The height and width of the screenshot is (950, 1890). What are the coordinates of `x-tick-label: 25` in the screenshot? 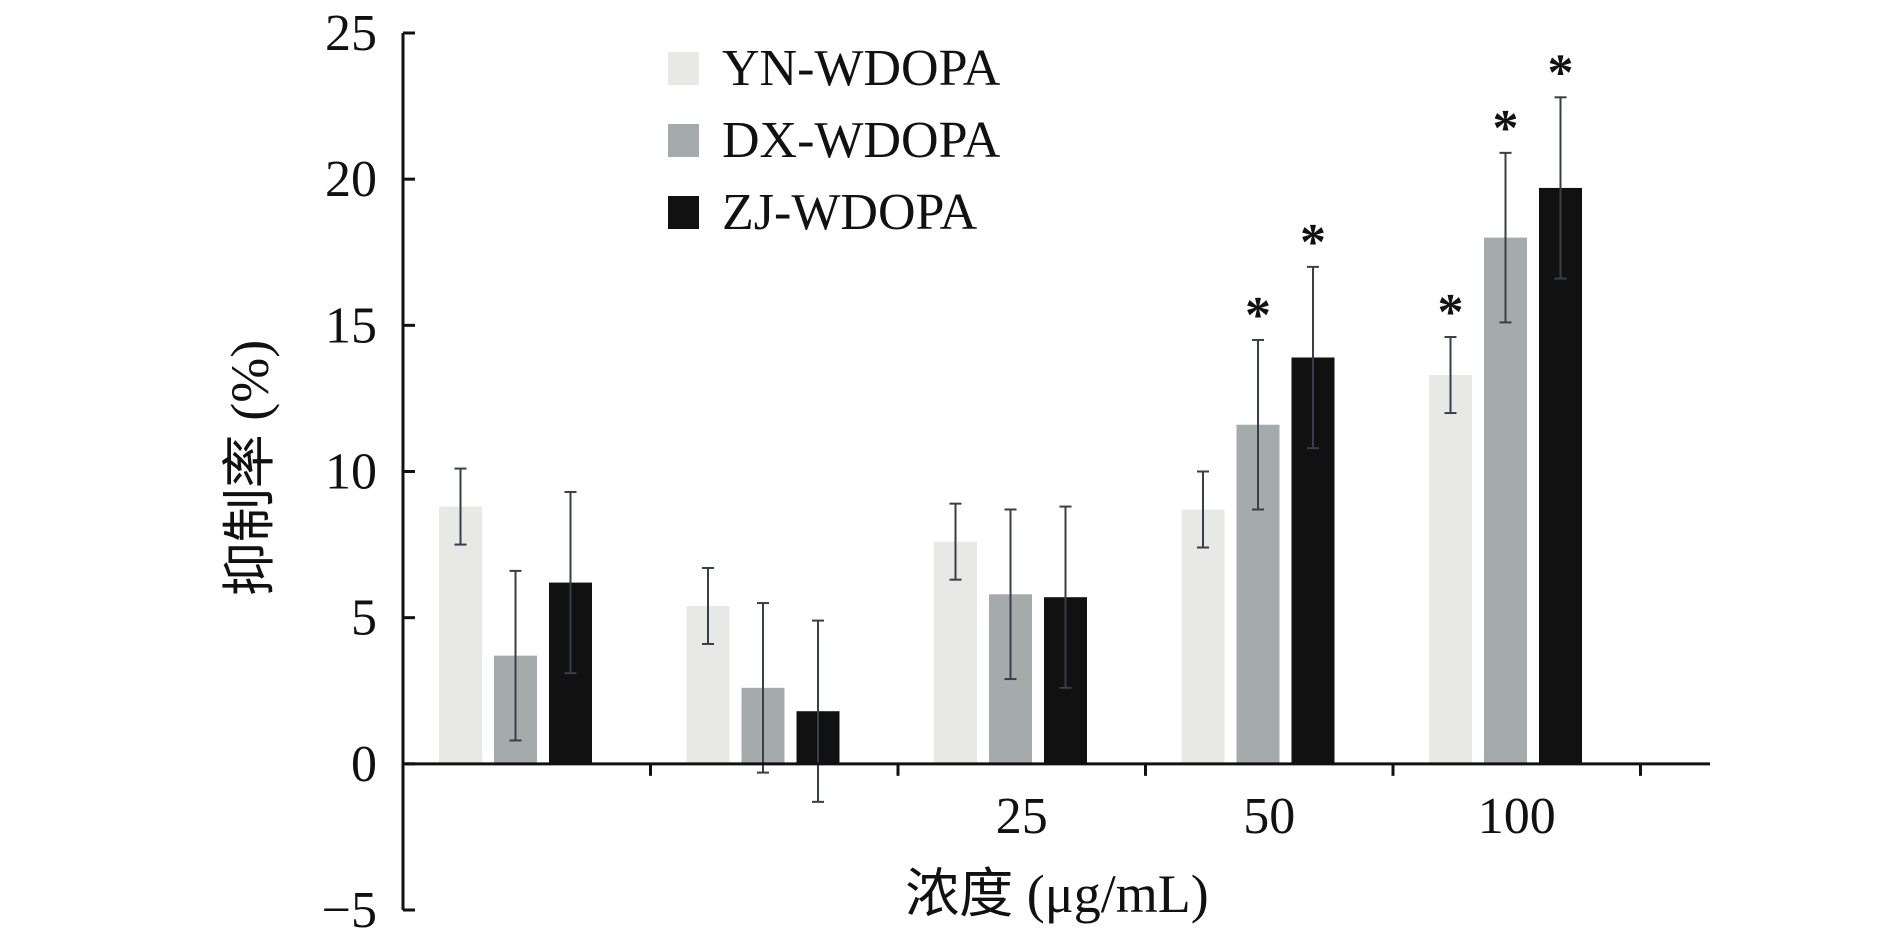 It's located at (1022, 816).